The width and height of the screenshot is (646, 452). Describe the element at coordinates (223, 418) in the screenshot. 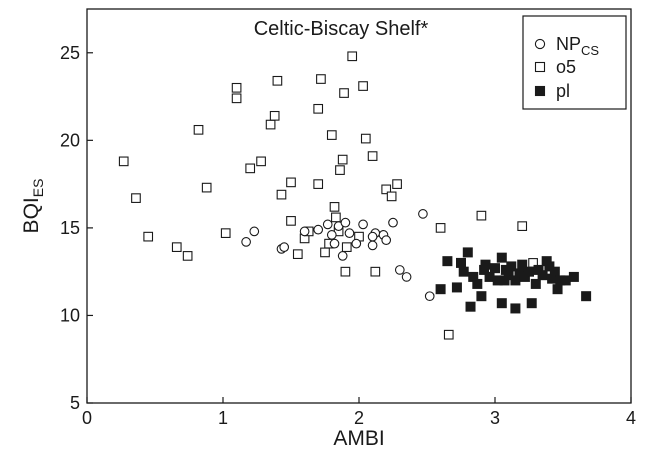

I see `x-tick-label: 1` at that location.